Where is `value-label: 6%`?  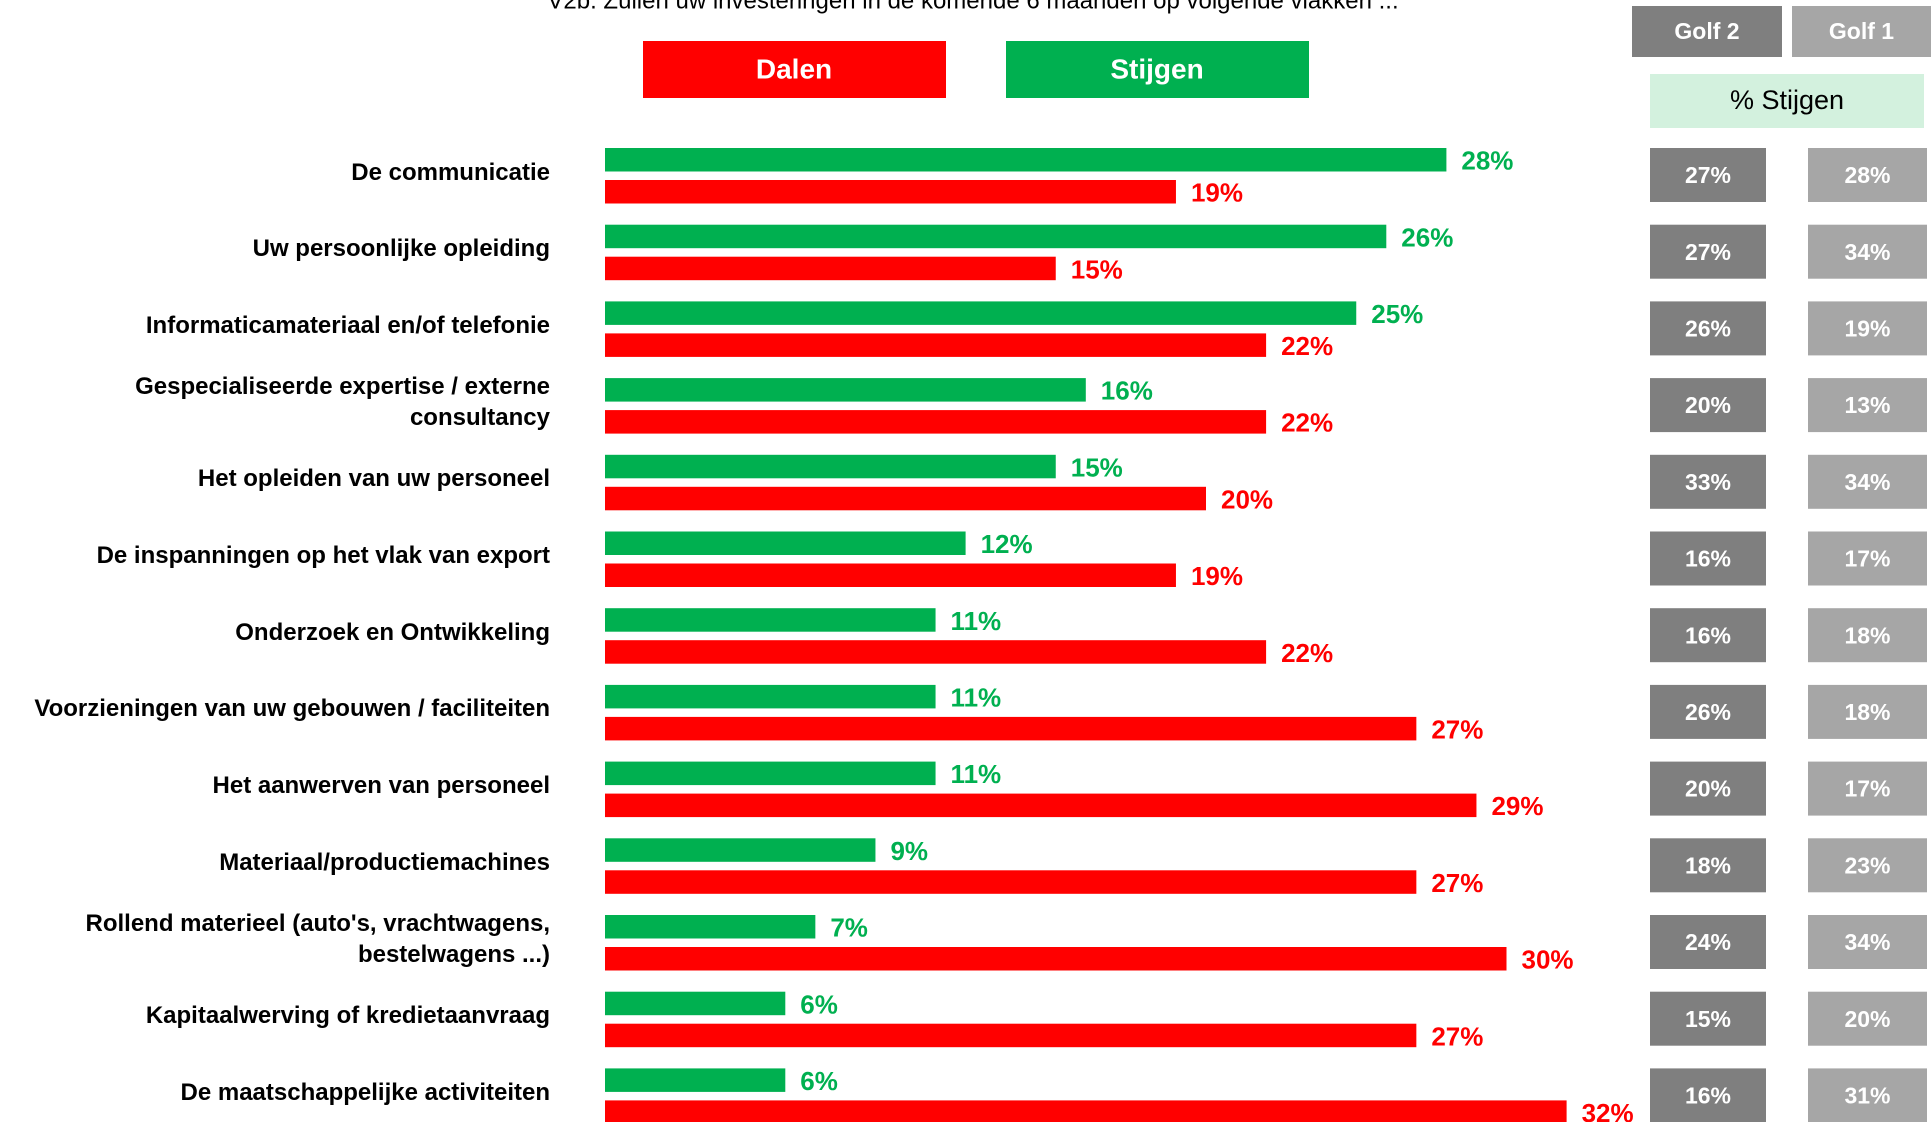
value-label: 6% is located at coordinates (819, 1081).